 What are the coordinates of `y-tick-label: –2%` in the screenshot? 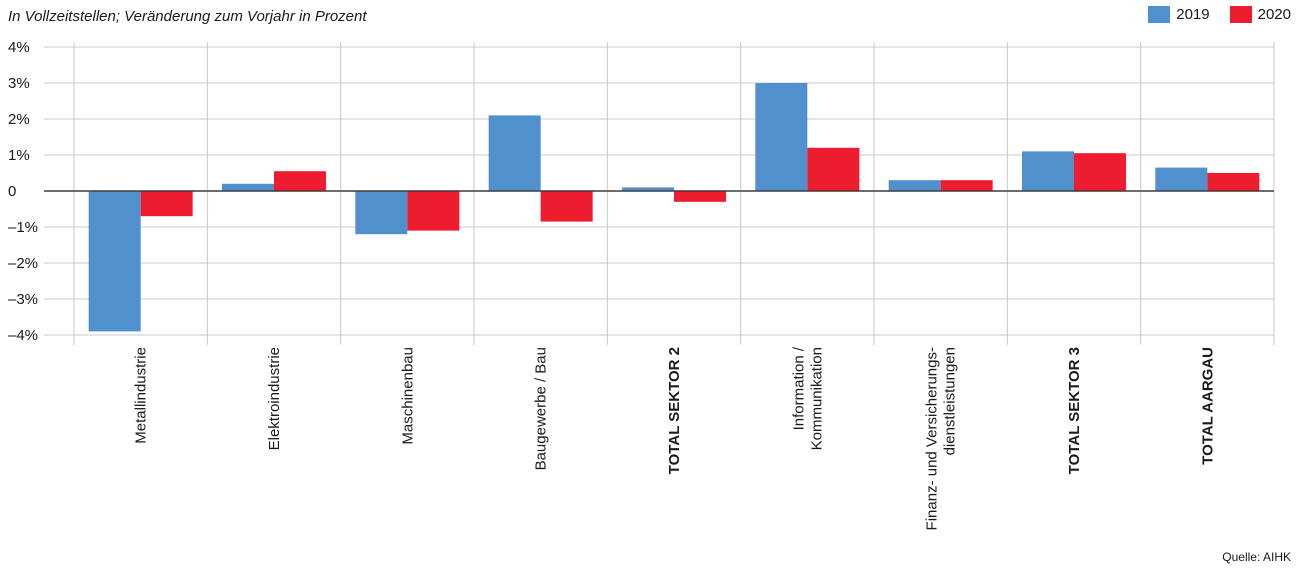 It's located at (23, 263).